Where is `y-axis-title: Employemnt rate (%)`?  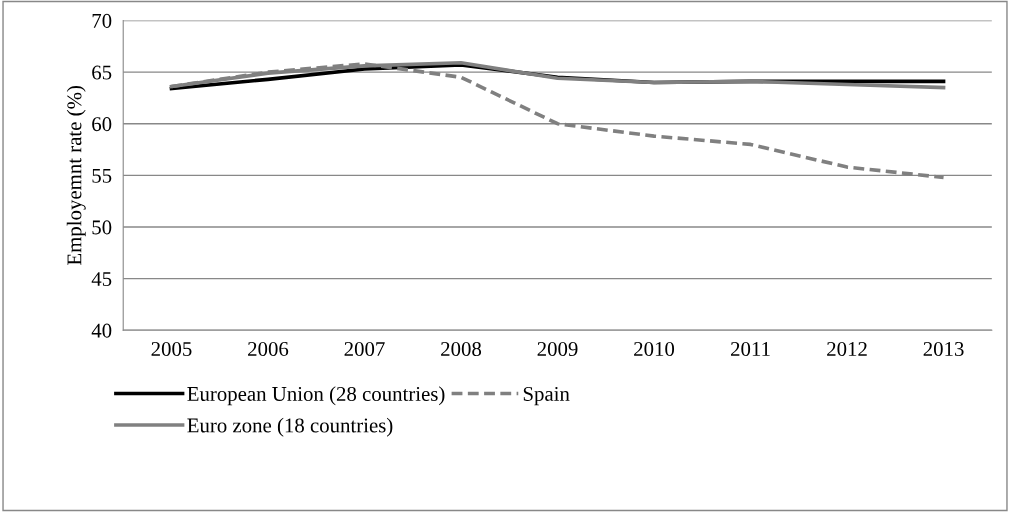 y-axis-title: Employemnt rate (%) is located at coordinates (76, 176).